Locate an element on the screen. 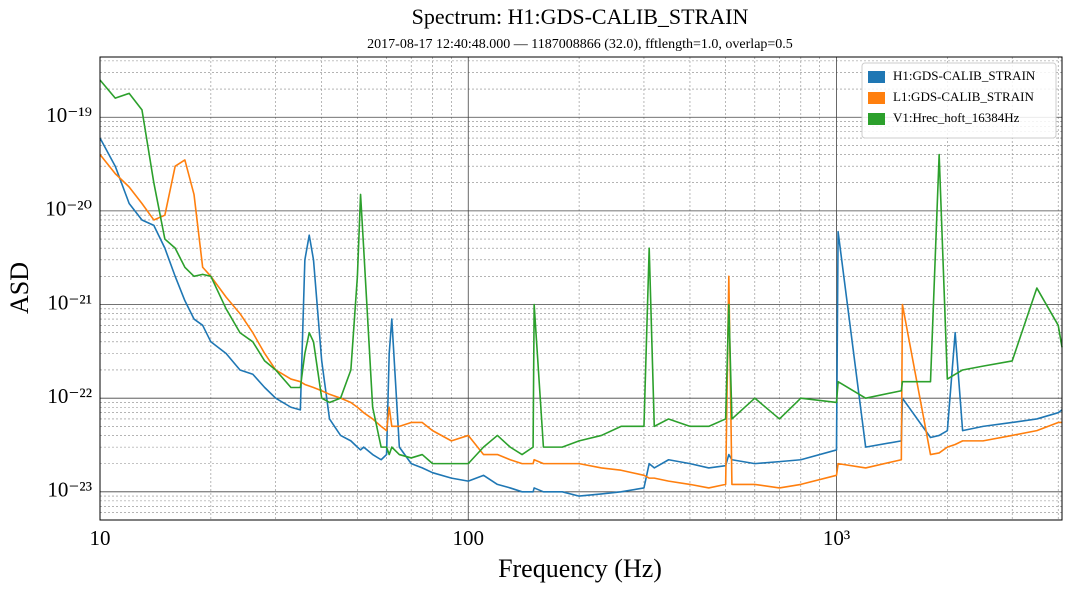  y-axis-label: ASD is located at coordinates (19, 288).